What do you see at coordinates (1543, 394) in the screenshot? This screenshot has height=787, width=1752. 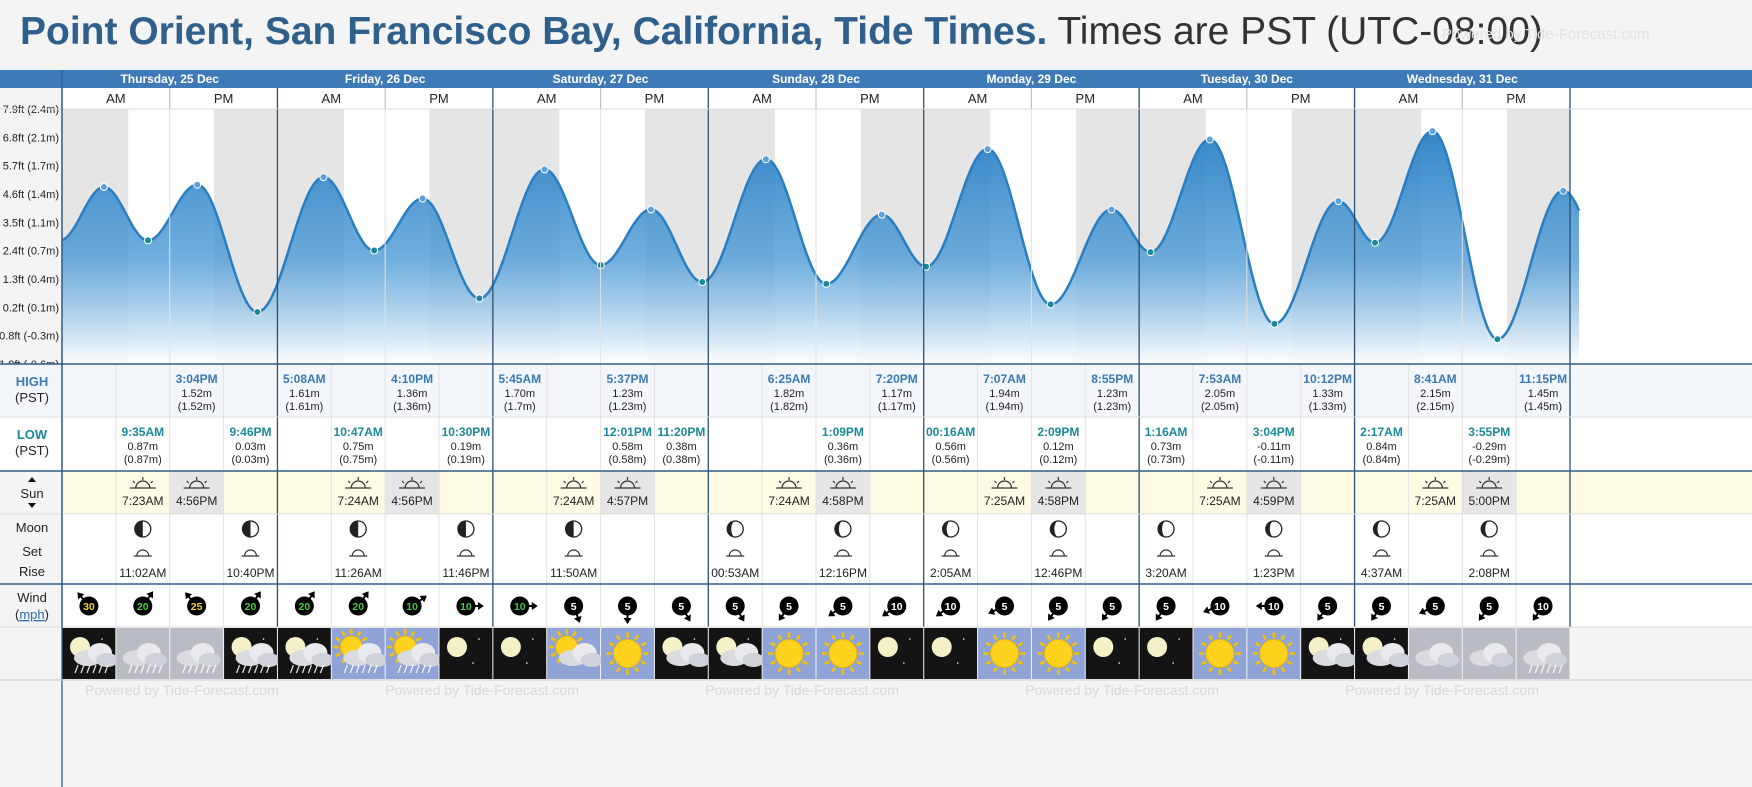 I see `high-tide-height: 1.45m` at bounding box center [1543, 394].